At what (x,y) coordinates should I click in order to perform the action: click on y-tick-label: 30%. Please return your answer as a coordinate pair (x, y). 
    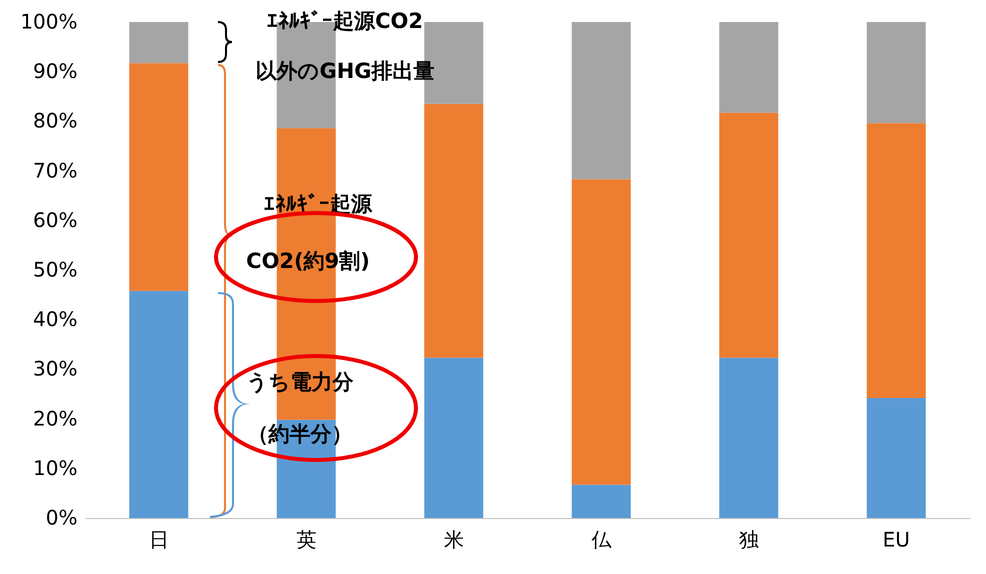
    Looking at the image, I should click on (55, 368).